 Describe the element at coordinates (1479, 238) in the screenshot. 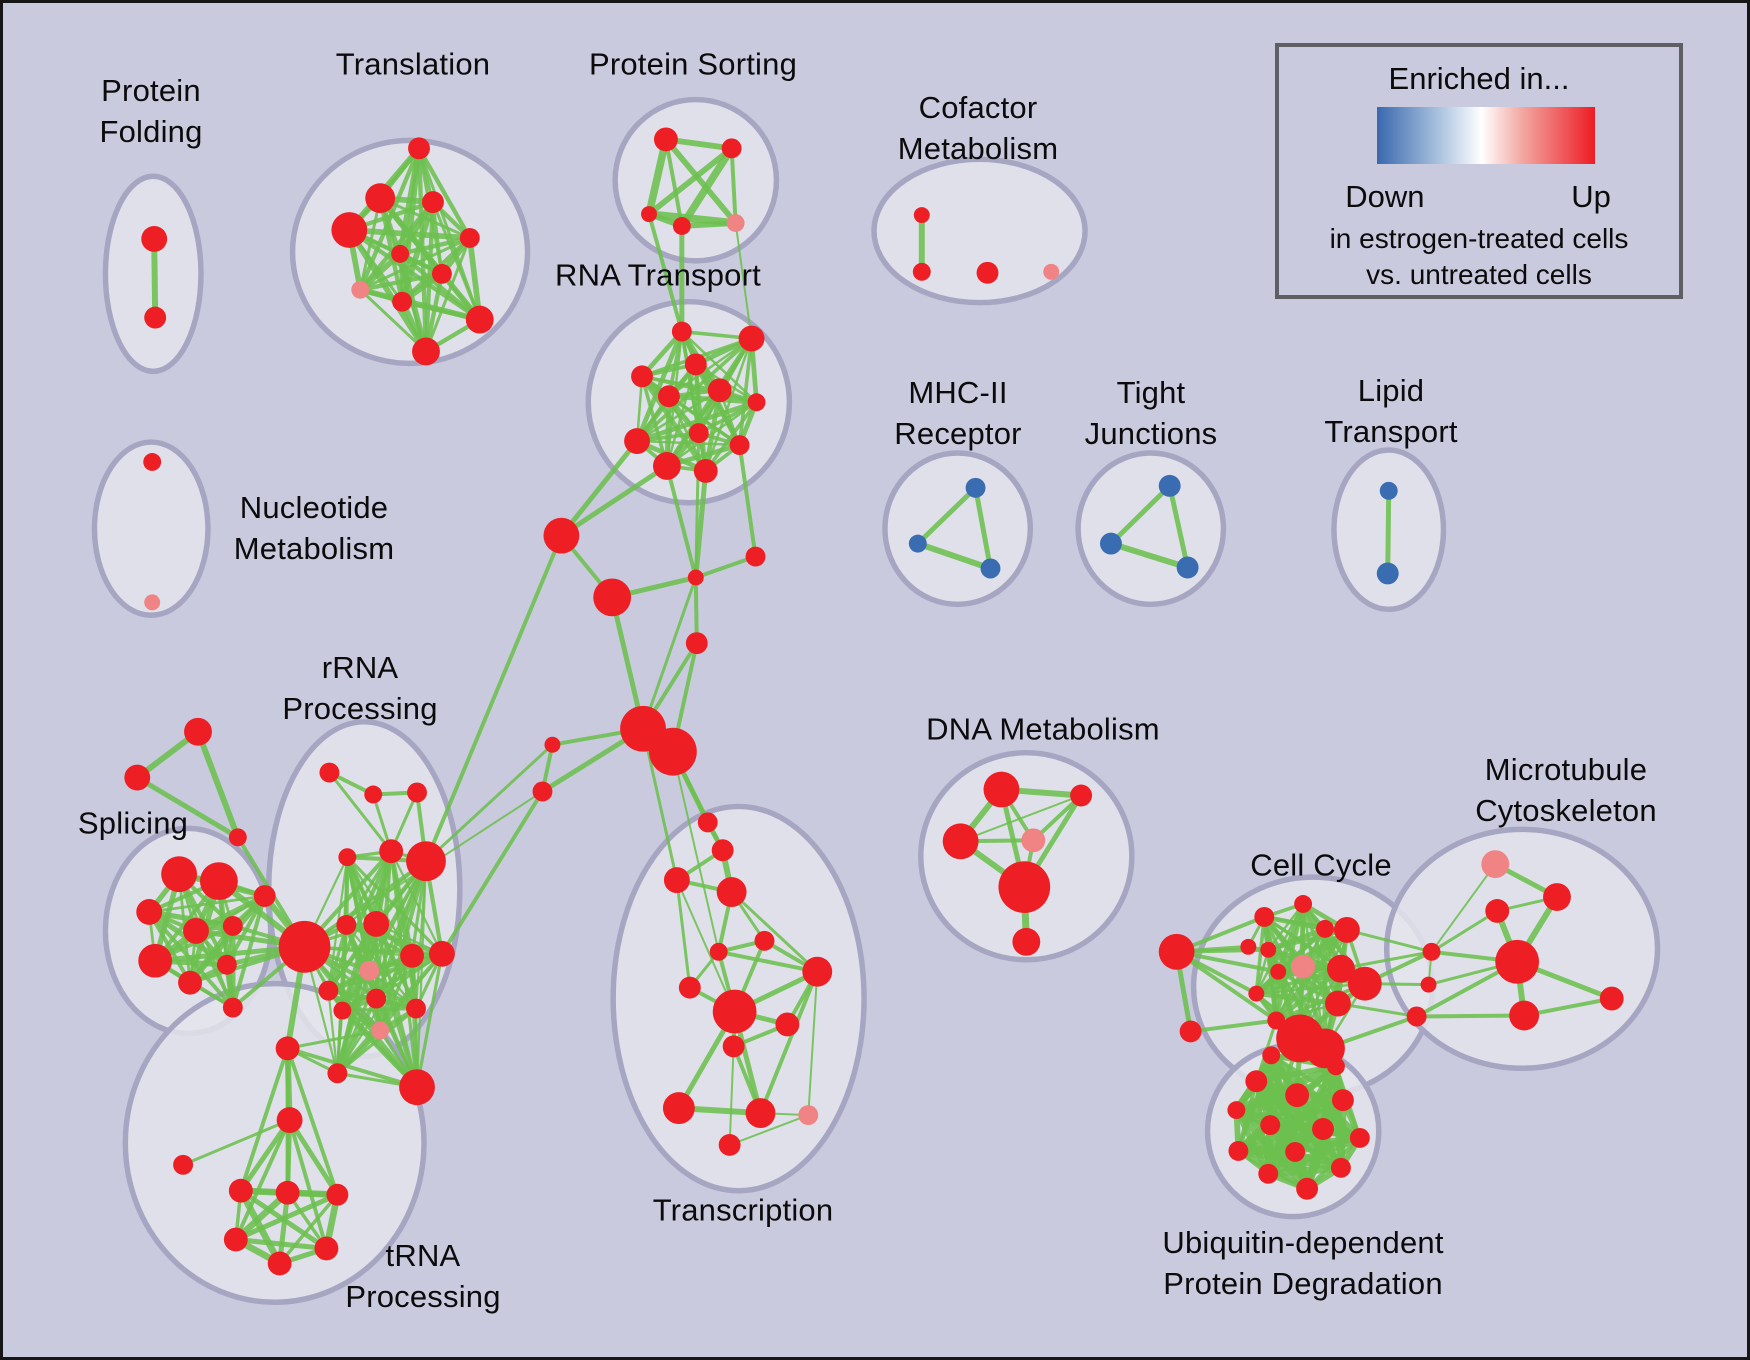

I see `legend-subtitle-line1: in estrogen-treated cells` at that location.